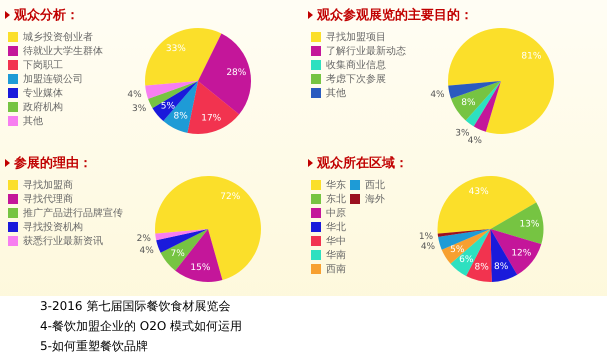  Describe the element at coordinates (336, 268) in the screenshot. I see `legend-label: 西南` at that location.